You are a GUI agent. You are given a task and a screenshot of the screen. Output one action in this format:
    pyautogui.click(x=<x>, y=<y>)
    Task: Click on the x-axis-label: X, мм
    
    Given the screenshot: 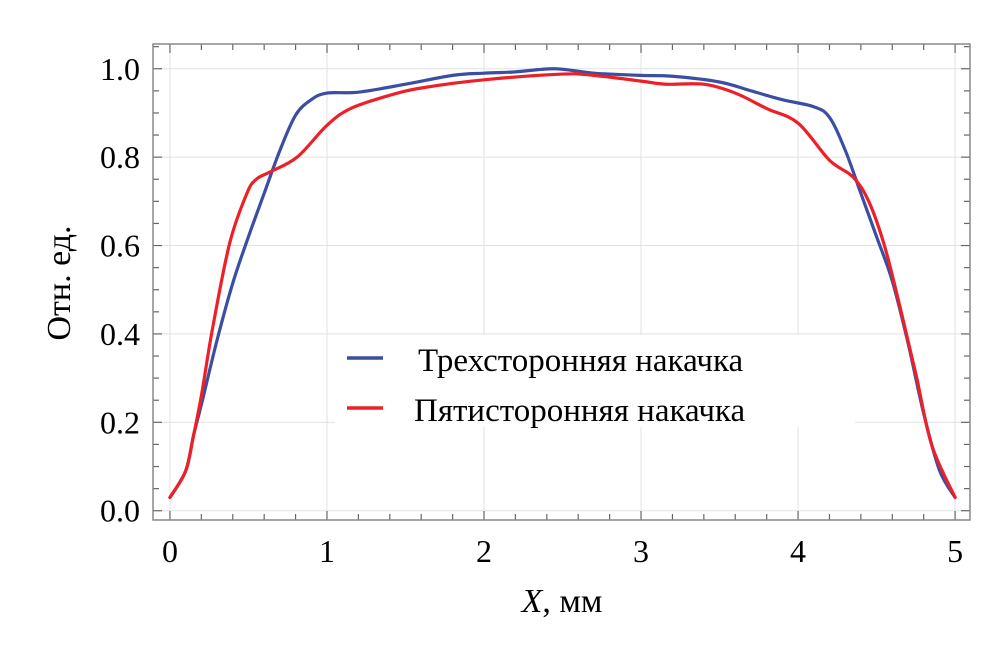 What is the action you would take?
    pyautogui.click(x=561, y=601)
    